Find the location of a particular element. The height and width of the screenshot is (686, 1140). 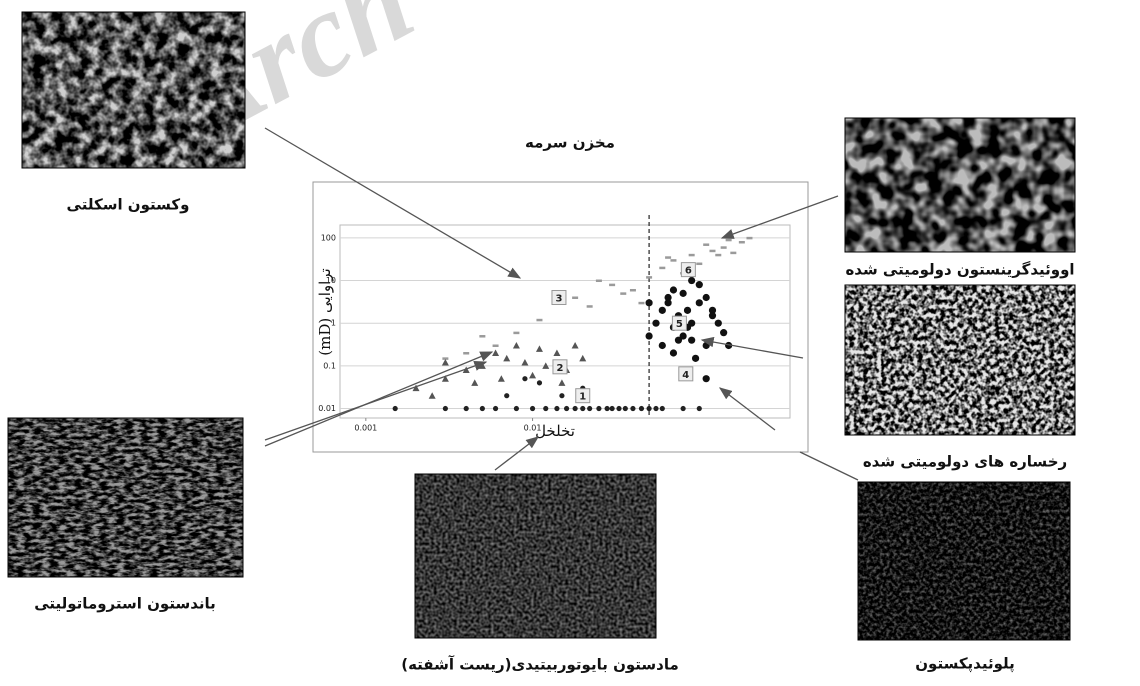

zone-label: 5 is located at coordinates (679, 324).